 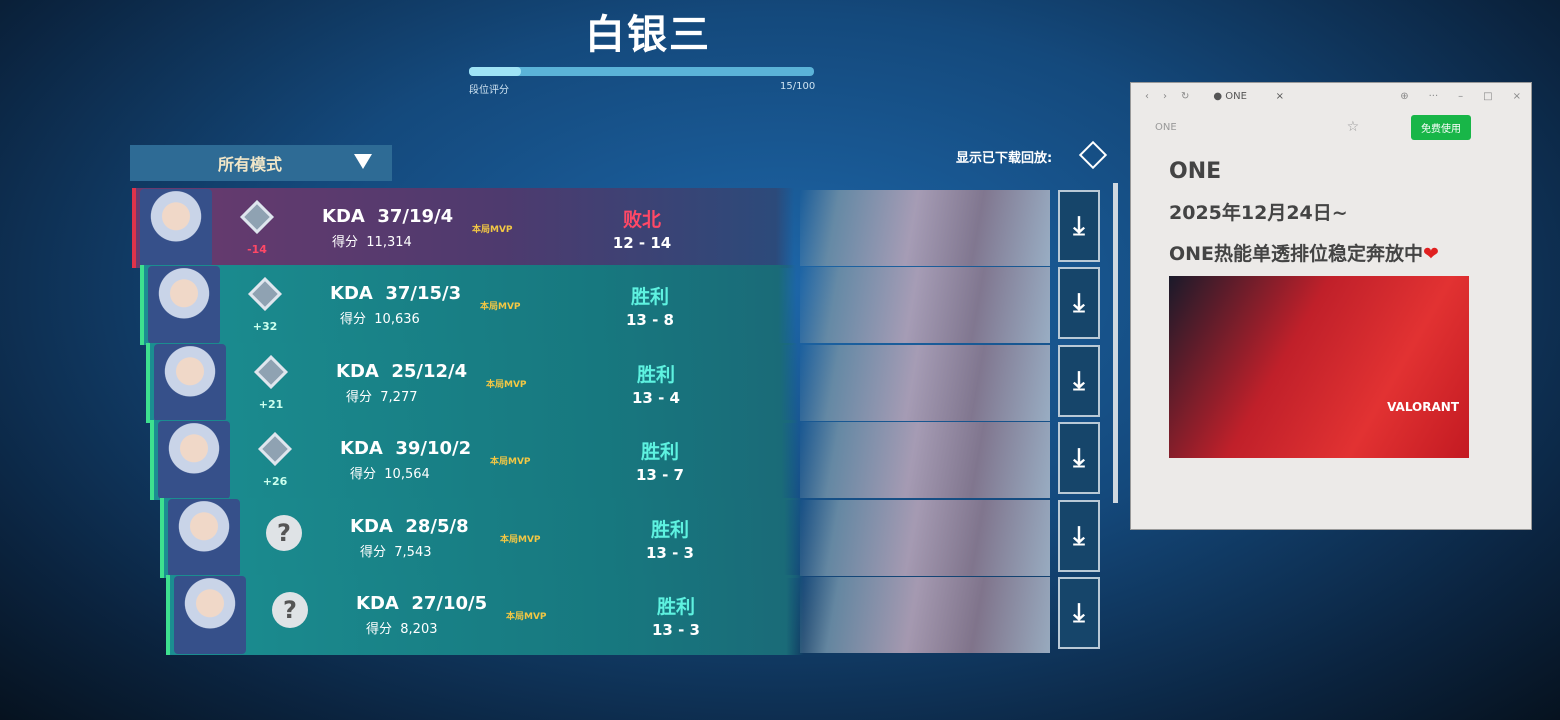 I want to click on rank-rating-change: +26, so click(x=275, y=481).